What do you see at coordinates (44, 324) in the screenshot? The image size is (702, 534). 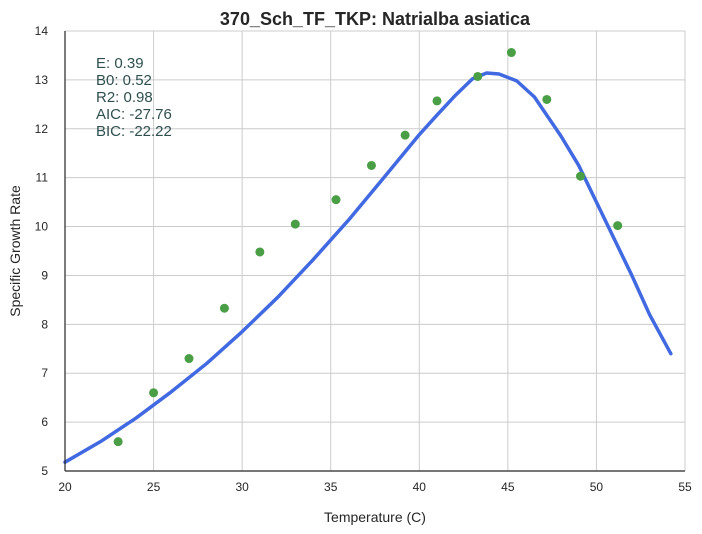 I see `y-tick-label: 8` at bounding box center [44, 324].